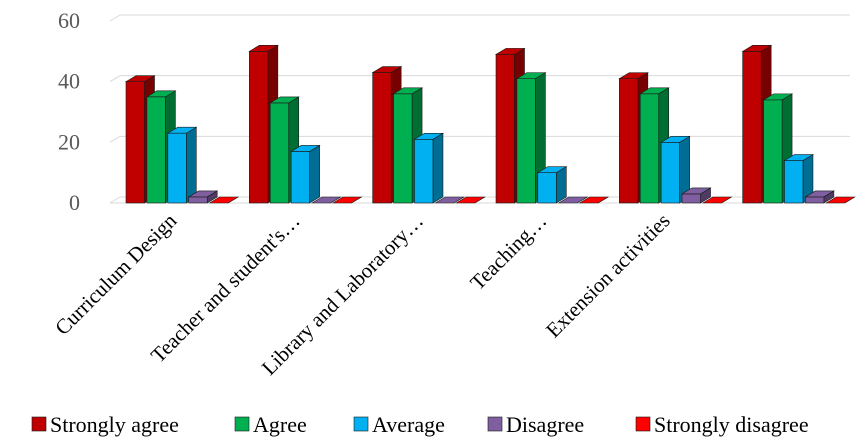  What do you see at coordinates (545, 424) in the screenshot?
I see `legend-label: Disagree` at bounding box center [545, 424].